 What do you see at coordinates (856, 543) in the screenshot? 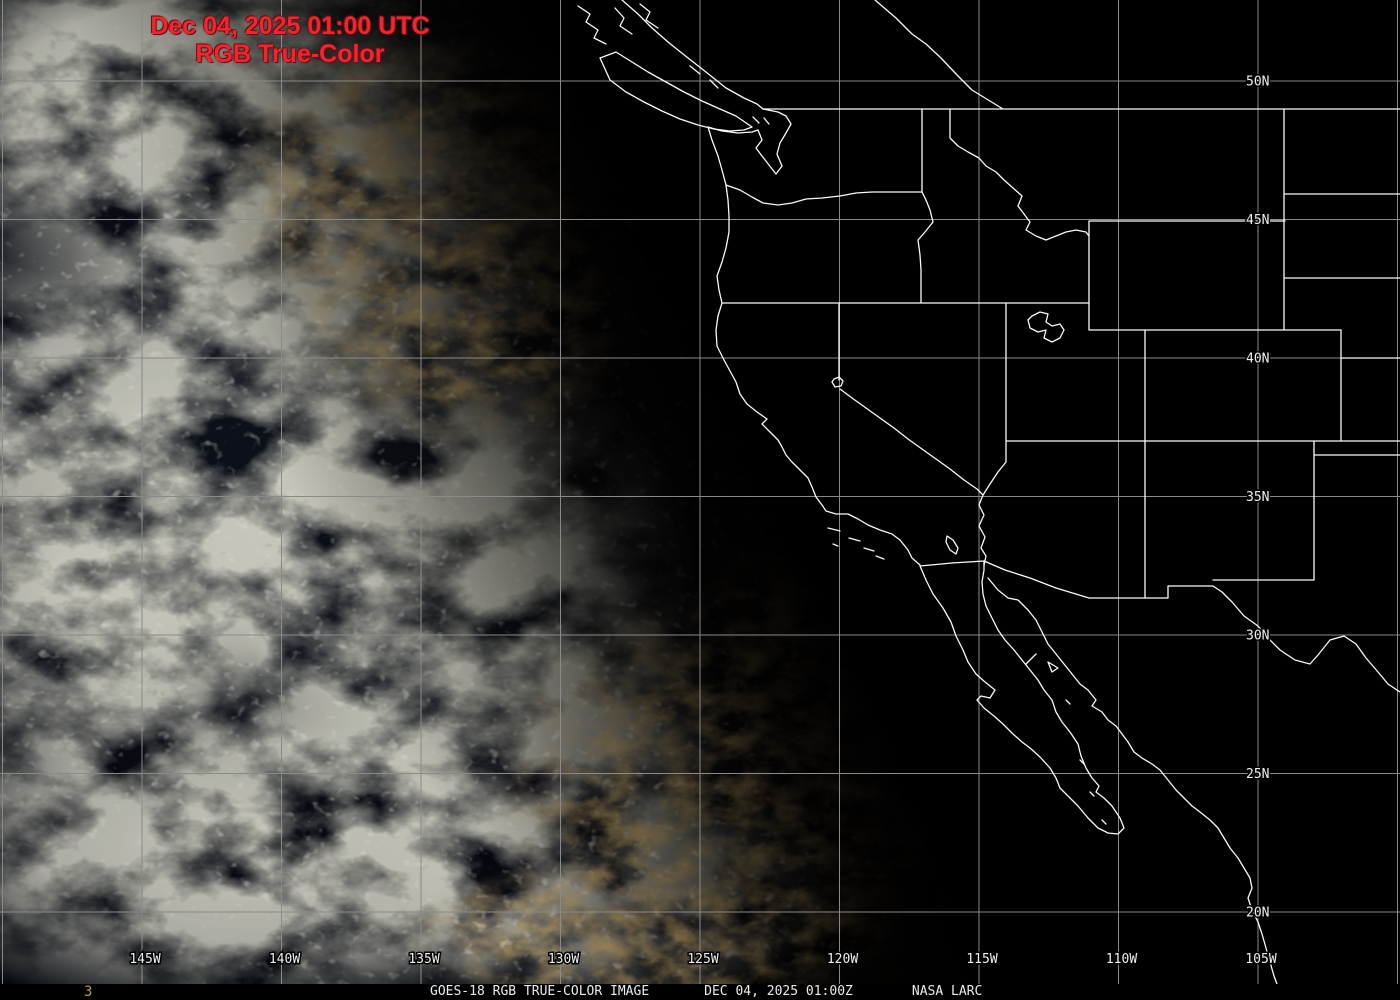
I see `channel-islands-path` at bounding box center [856, 543].